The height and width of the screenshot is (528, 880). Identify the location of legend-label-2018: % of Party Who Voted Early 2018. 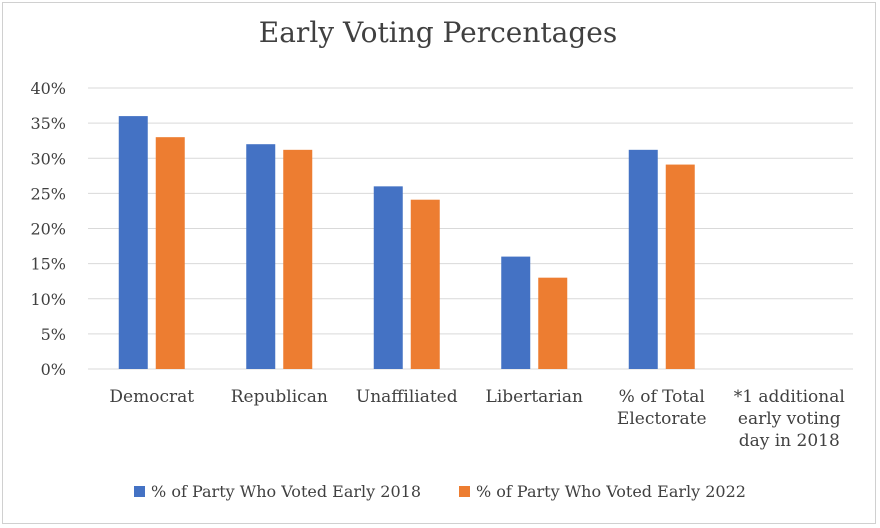
(286, 491).